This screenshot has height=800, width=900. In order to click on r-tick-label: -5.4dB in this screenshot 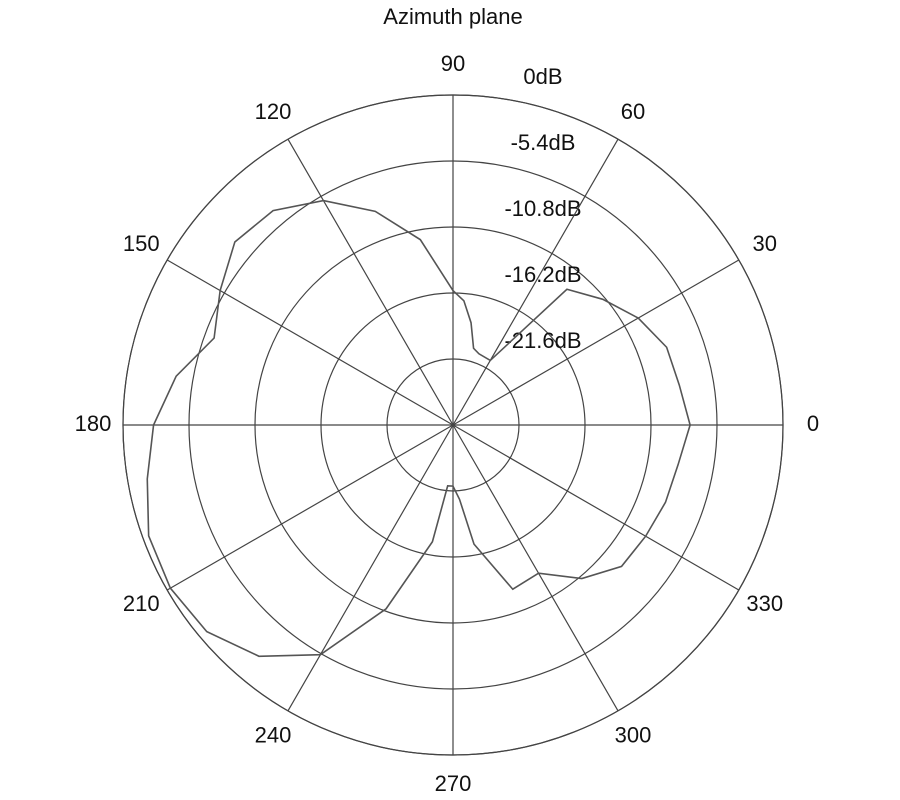, I will do `click(543, 142)`.